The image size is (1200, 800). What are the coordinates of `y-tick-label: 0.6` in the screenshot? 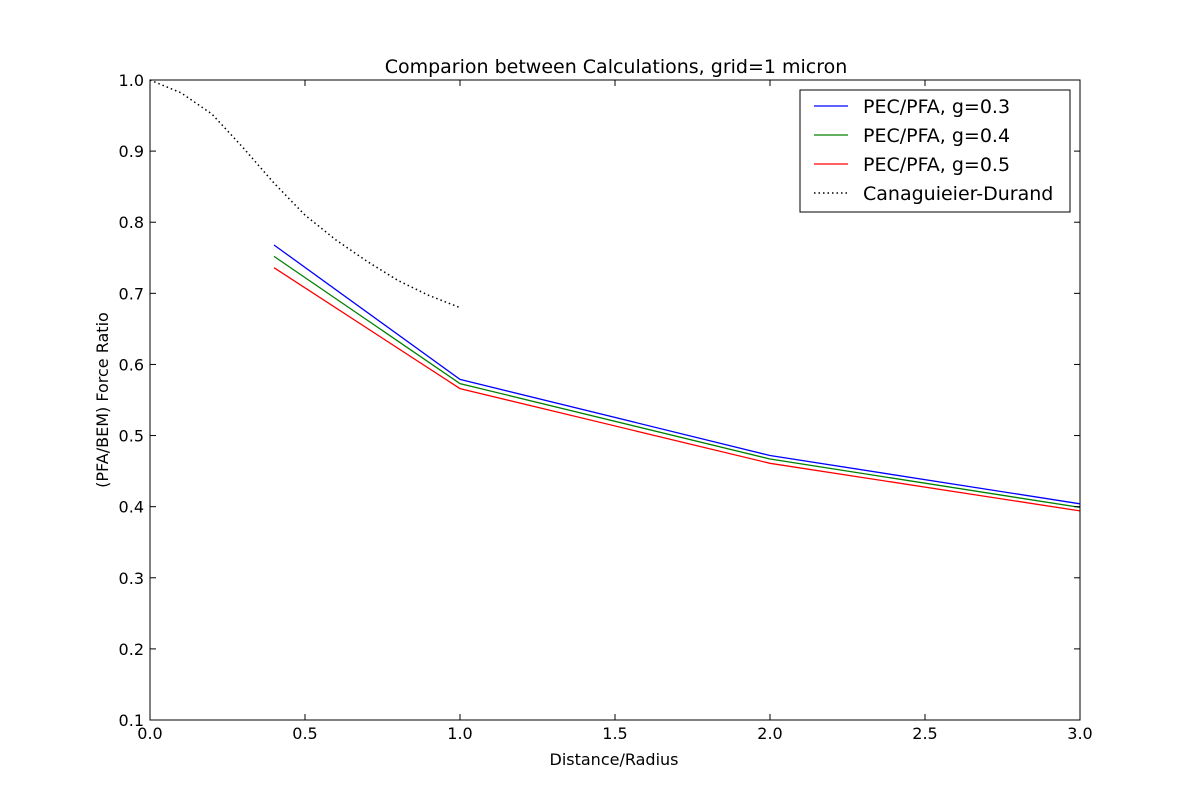 It's located at (131, 364).